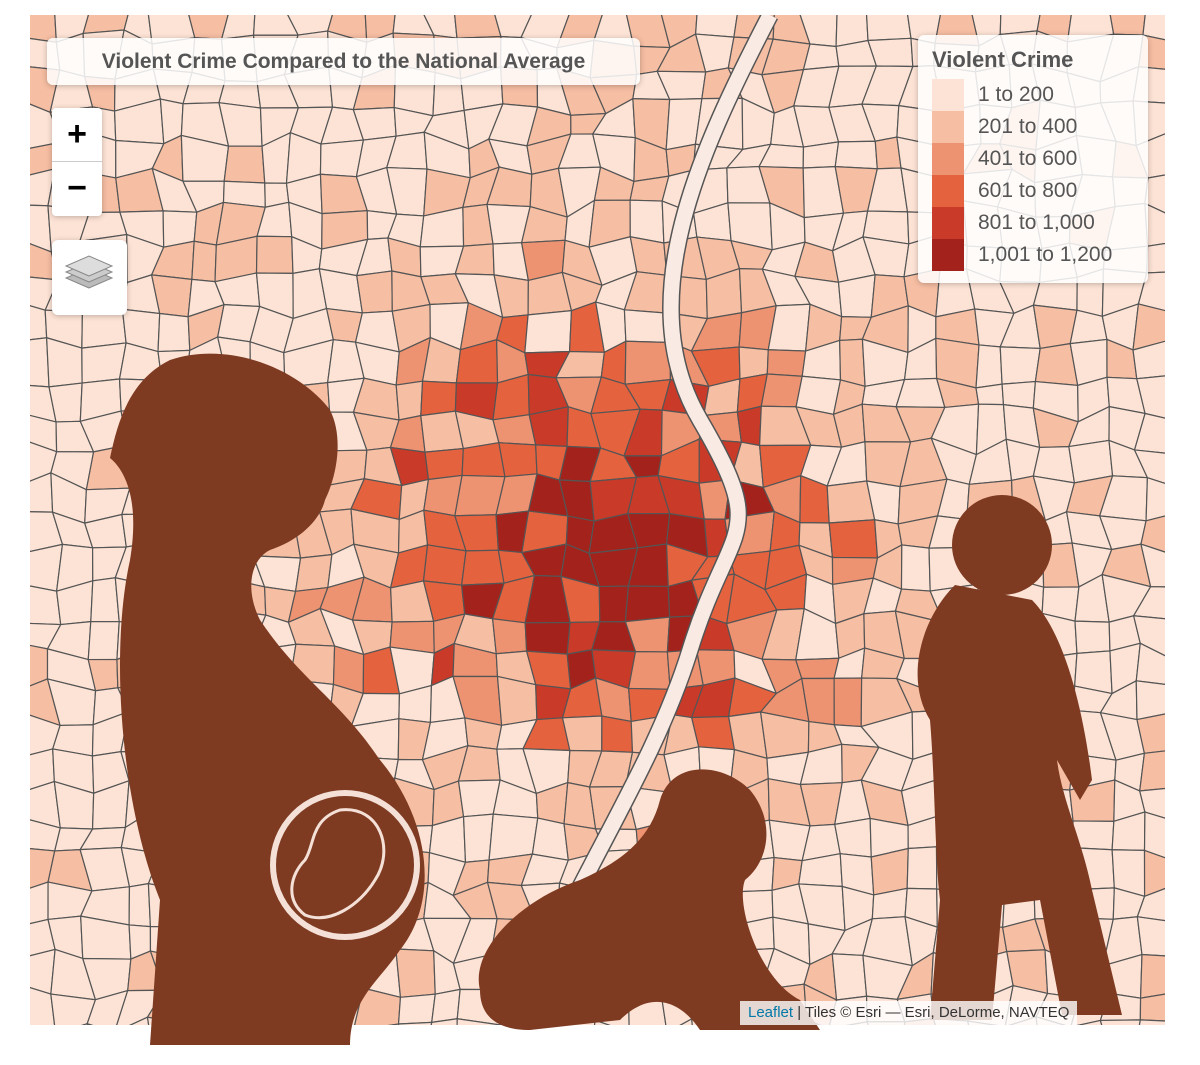 The image size is (1200, 1065). Describe the element at coordinates (1028, 126) in the screenshot. I see `legend-label: 201 to 400` at that location.